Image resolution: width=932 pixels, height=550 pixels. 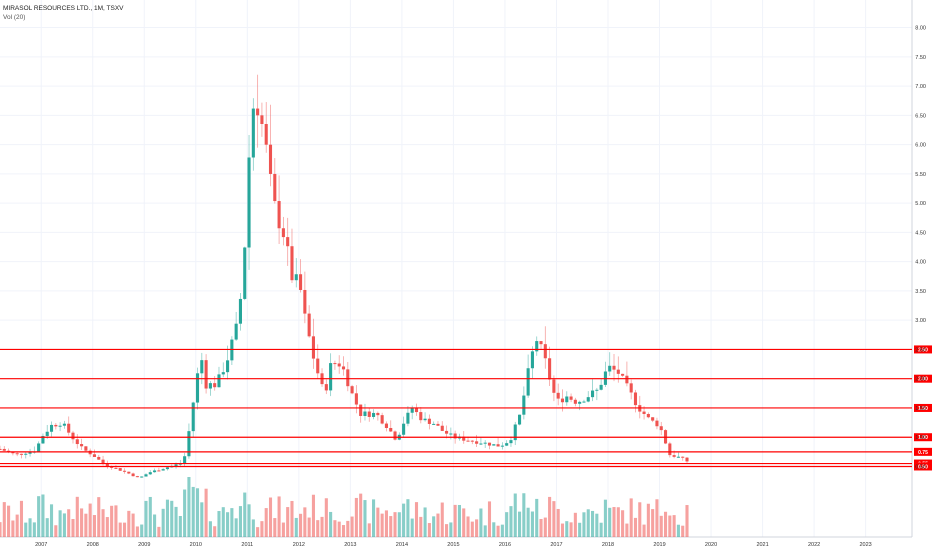 What do you see at coordinates (196, 545) in the screenshot?
I see `time-tick-label: 2010` at bounding box center [196, 545].